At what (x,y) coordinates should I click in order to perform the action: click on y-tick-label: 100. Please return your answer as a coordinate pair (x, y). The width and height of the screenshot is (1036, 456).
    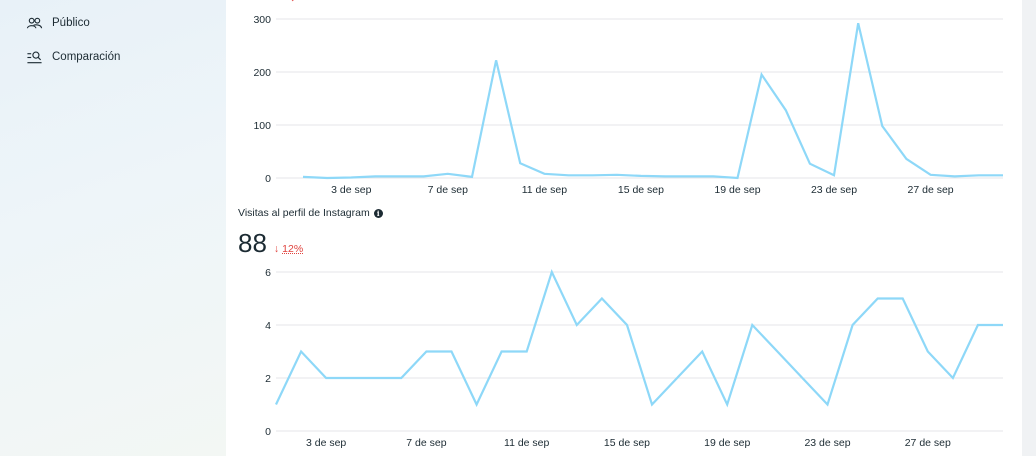
    Looking at the image, I should click on (262, 126).